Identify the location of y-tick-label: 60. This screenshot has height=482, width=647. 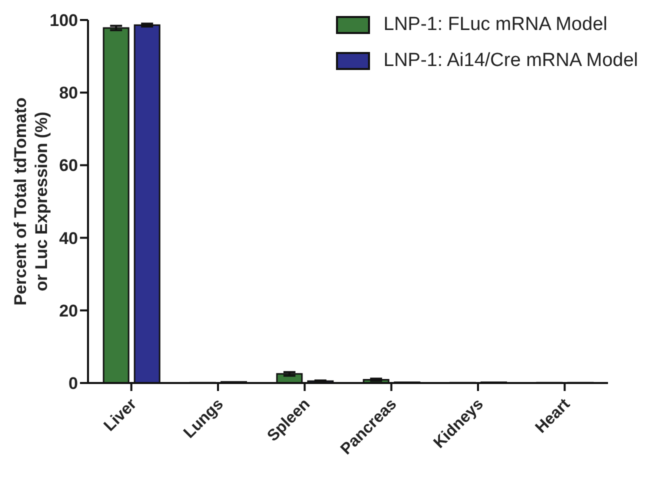
(68, 166).